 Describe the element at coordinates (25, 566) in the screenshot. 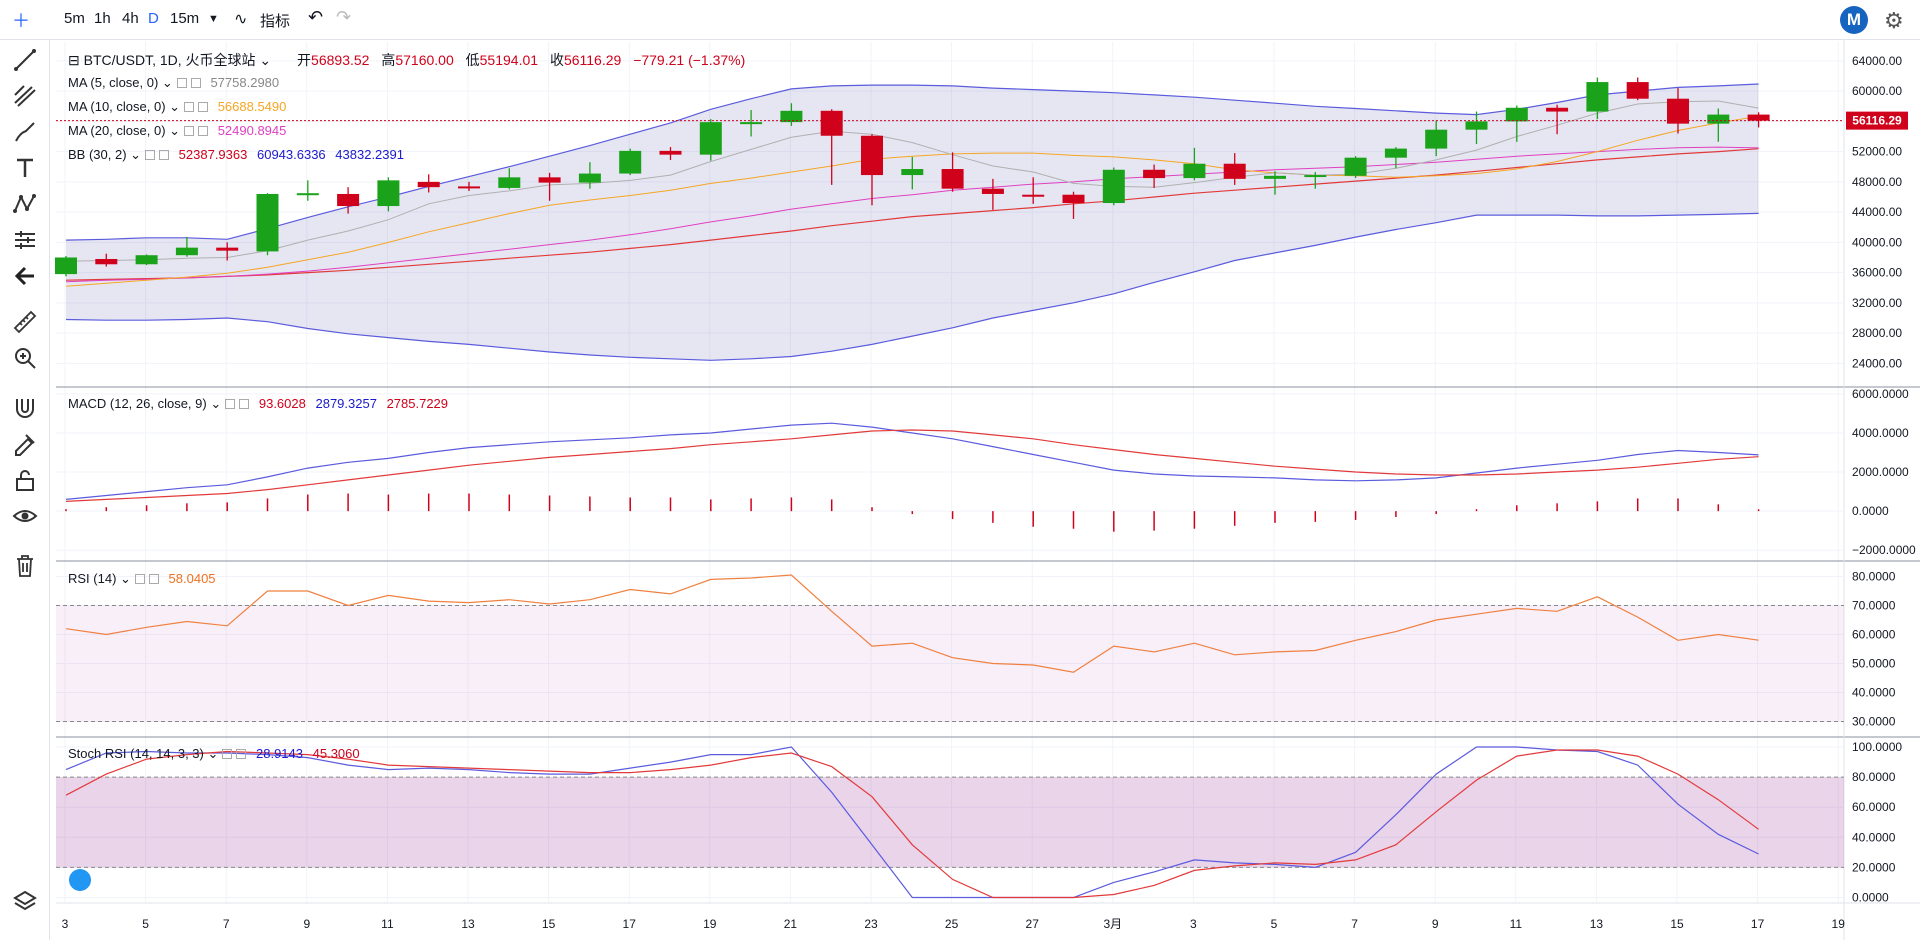

I see `trash-icon` at that location.